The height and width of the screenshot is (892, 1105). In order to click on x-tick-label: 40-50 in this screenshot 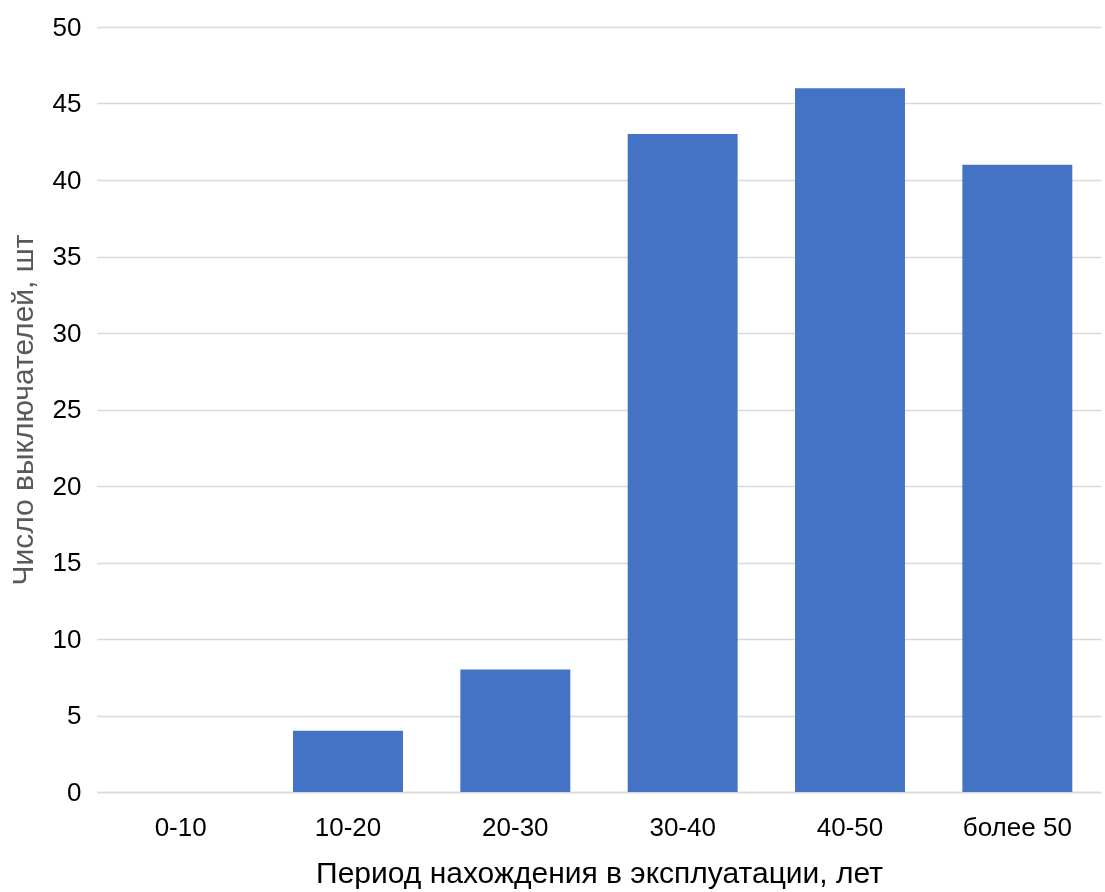, I will do `click(850, 826)`.